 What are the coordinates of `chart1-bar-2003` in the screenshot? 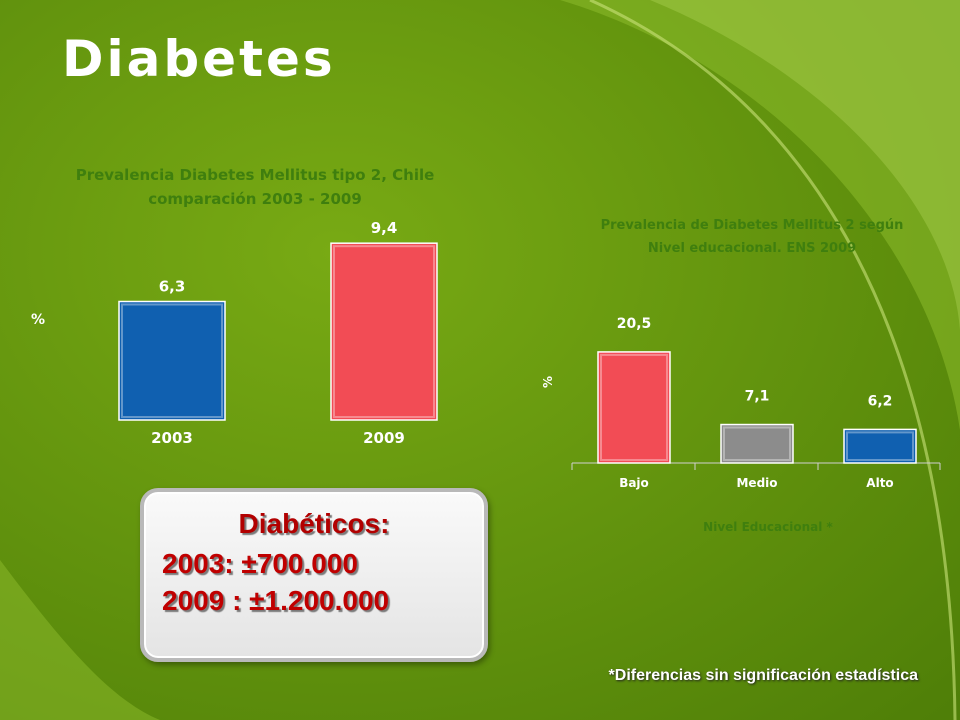 It's located at (172, 360).